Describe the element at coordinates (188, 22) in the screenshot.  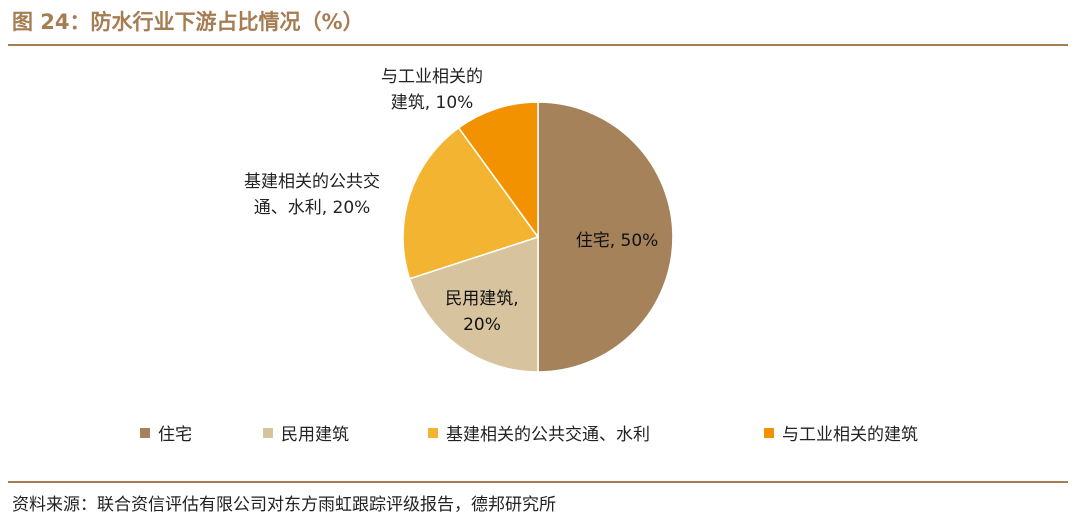
I see `chart-title: 图 24：防水行业下游占比情况（%）` at that location.